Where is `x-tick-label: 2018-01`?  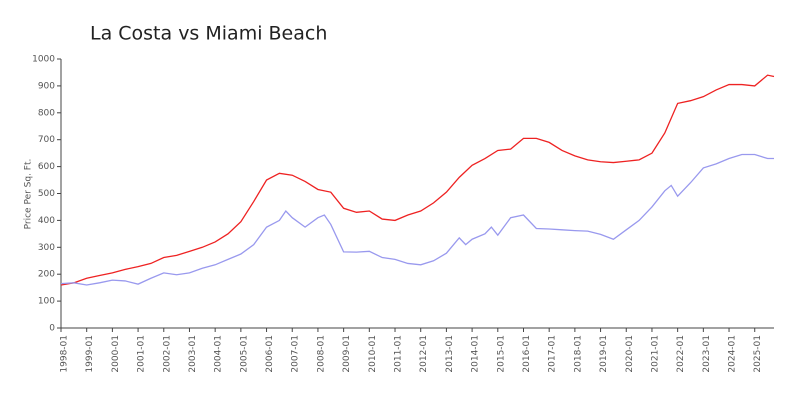 x-tick-label: 2018-01 is located at coordinates (578, 354).